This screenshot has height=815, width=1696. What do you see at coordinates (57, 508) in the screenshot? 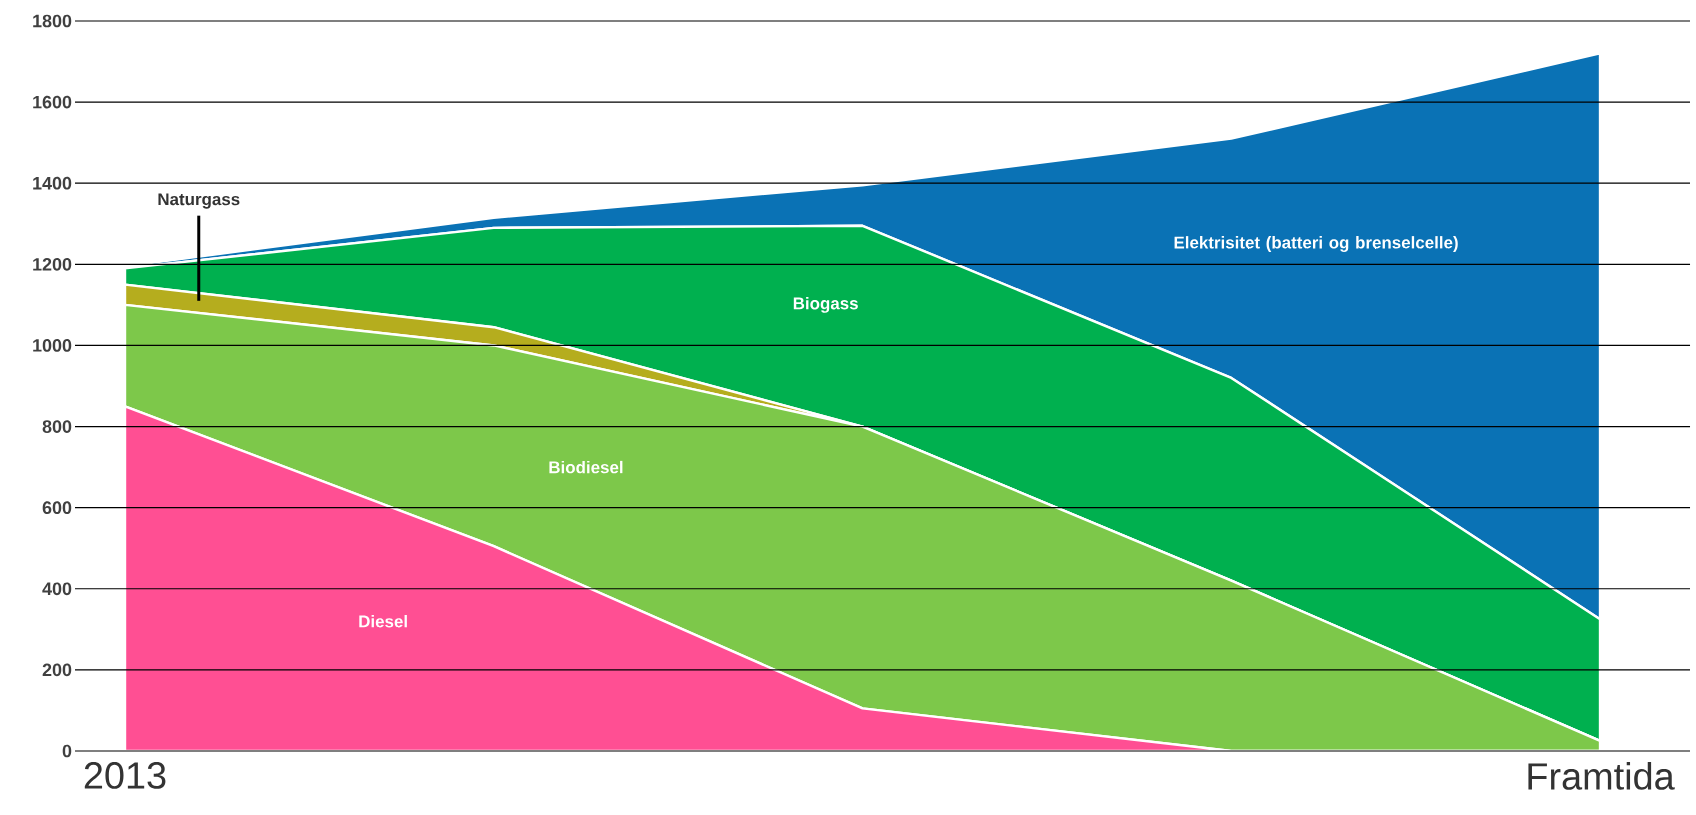
I see `y-tick-label: 600` at bounding box center [57, 508].